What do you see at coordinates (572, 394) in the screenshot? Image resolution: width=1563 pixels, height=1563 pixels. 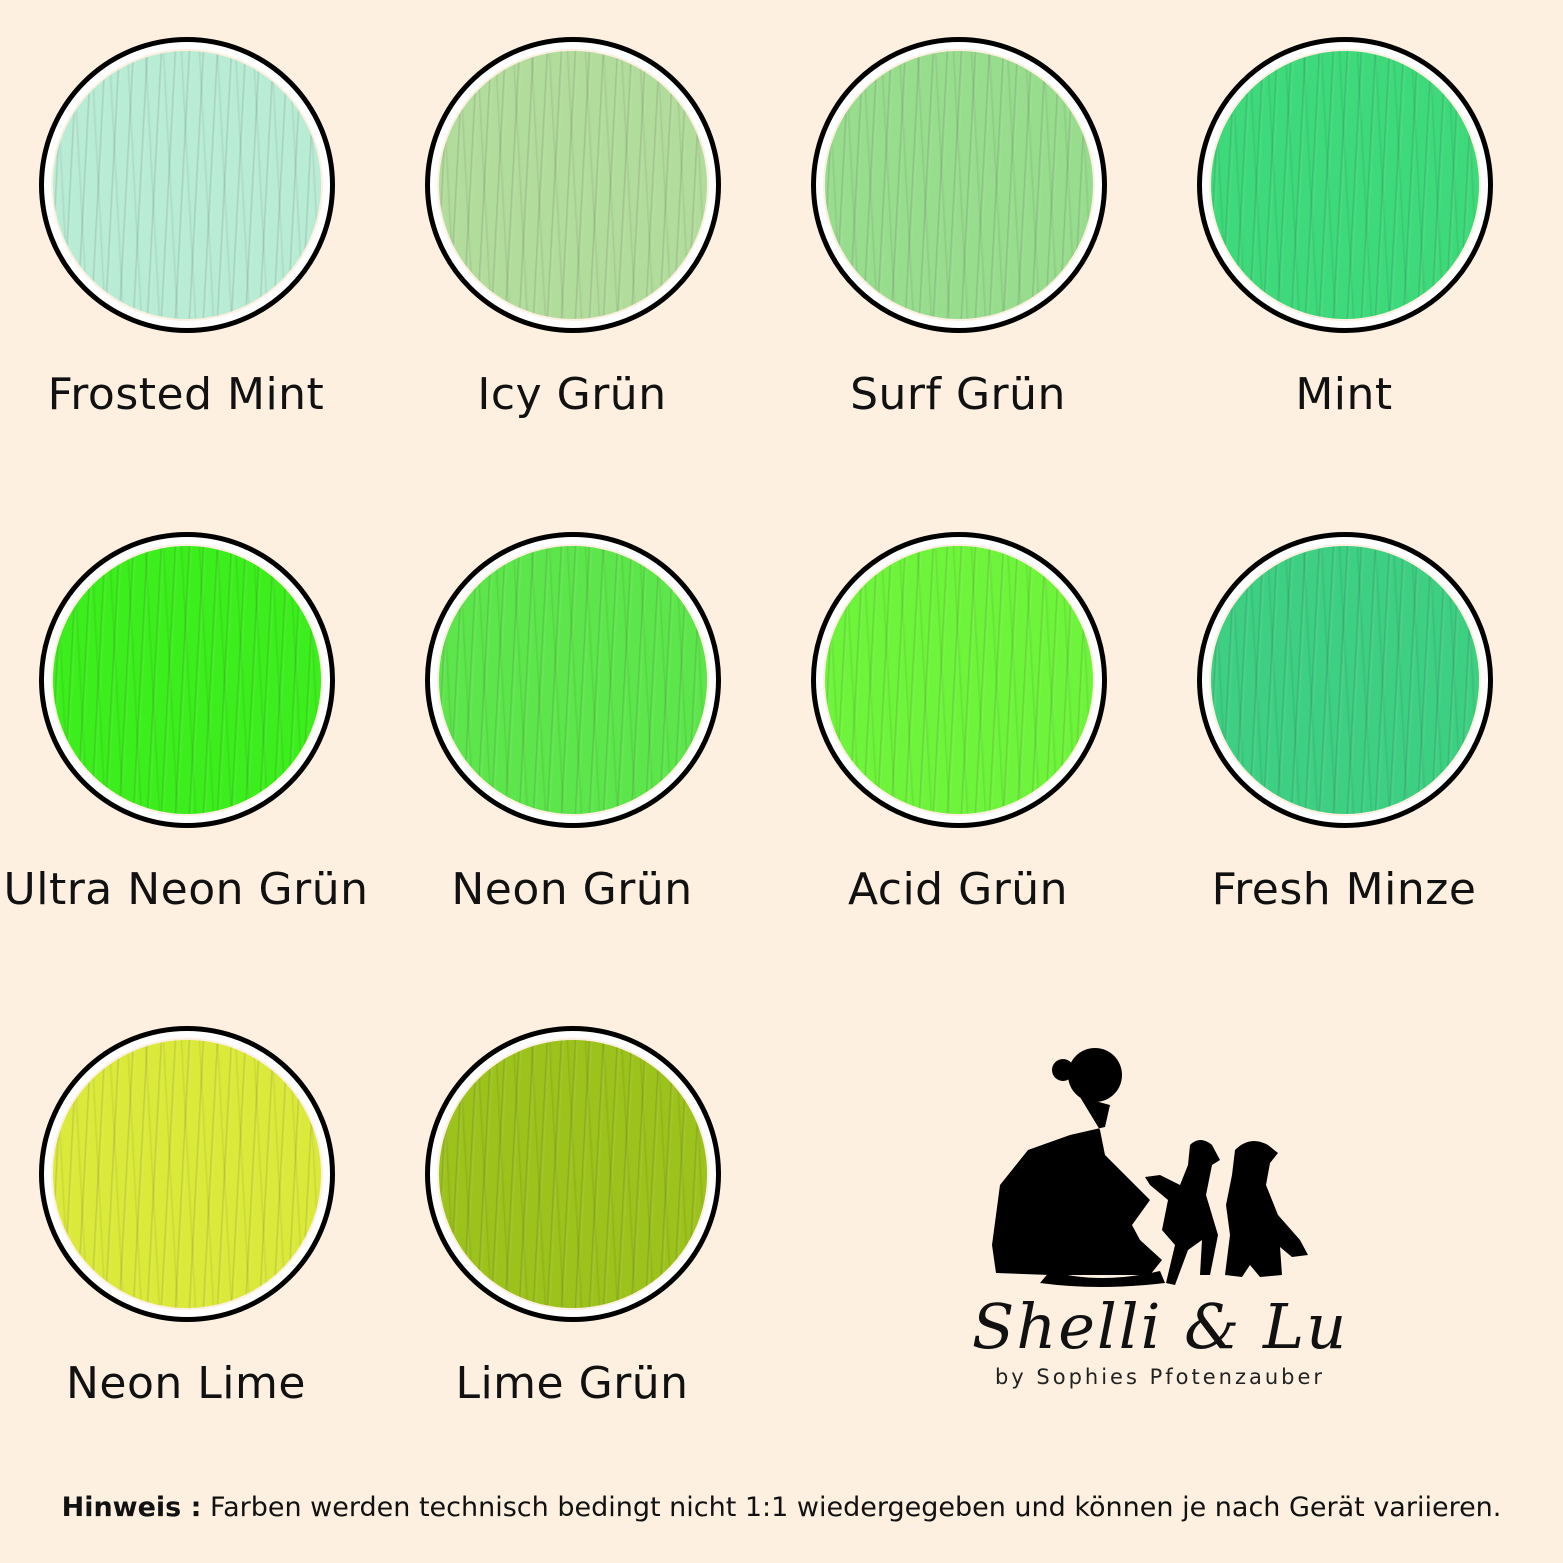 I see `color-name: Icy Grün` at bounding box center [572, 394].